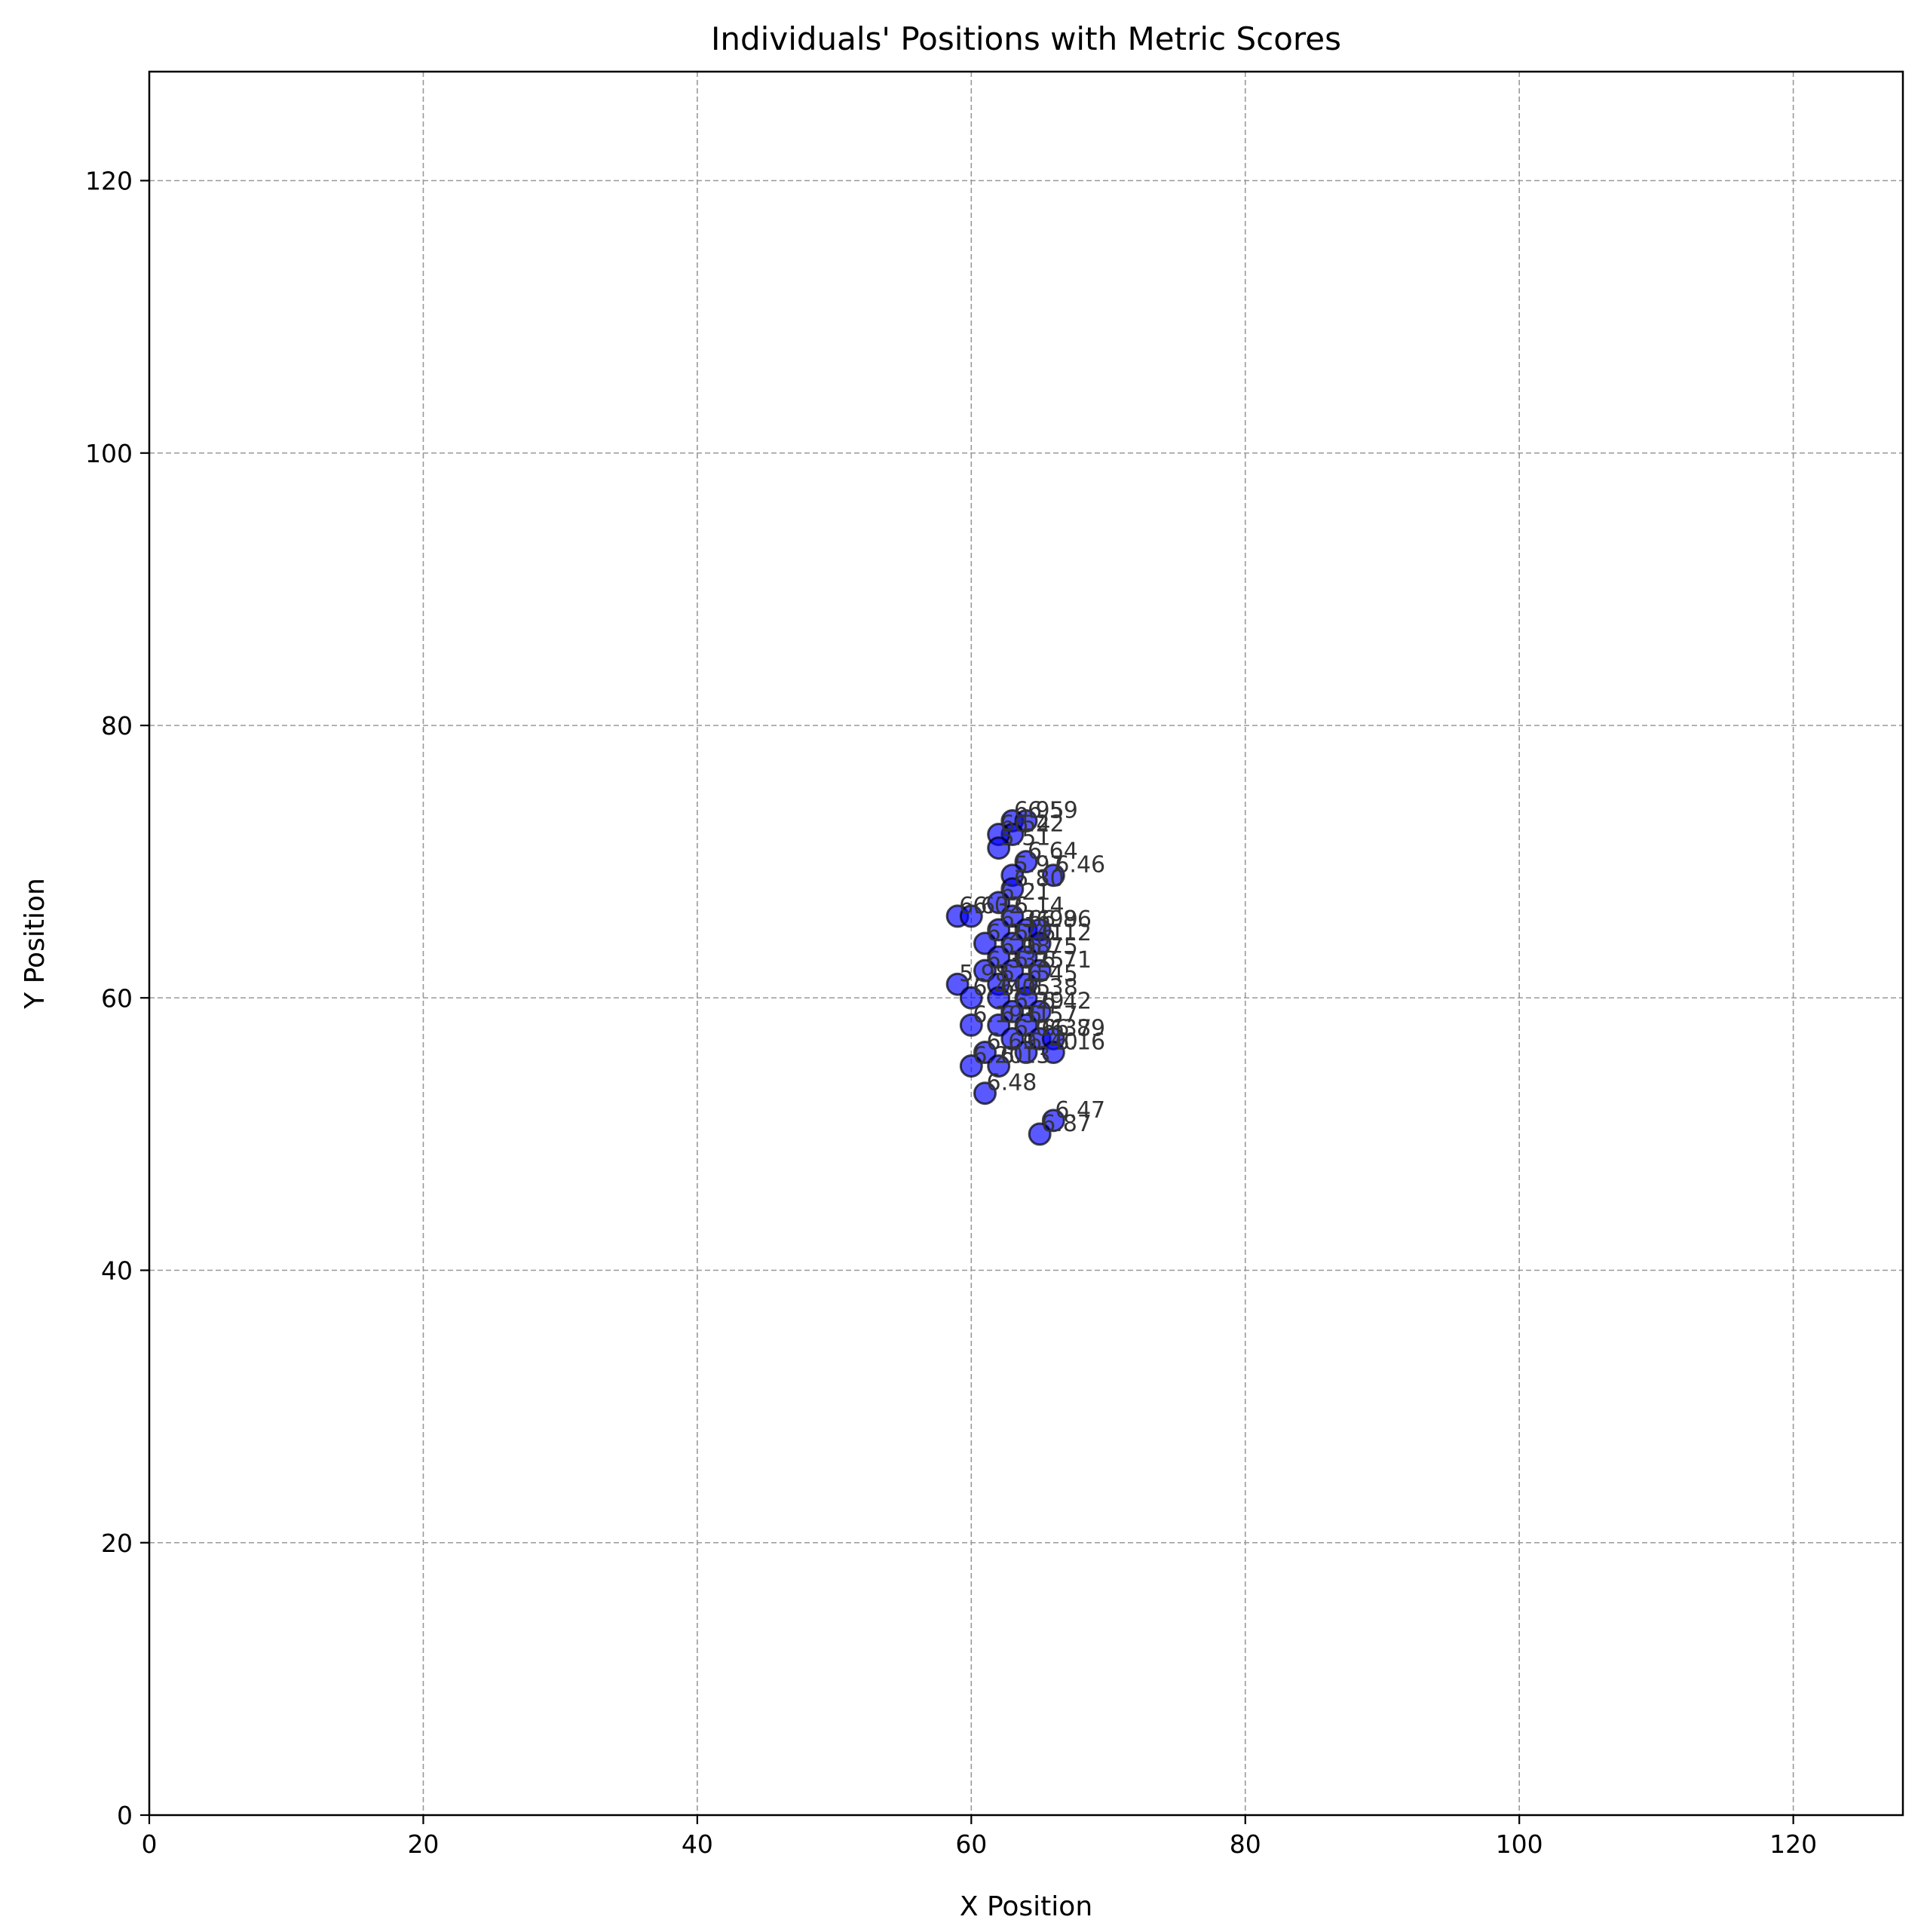 This screenshot has width=1924, height=1932. Describe the element at coordinates (150, 1844) in the screenshot. I see `x-tick-label: 0` at that location.